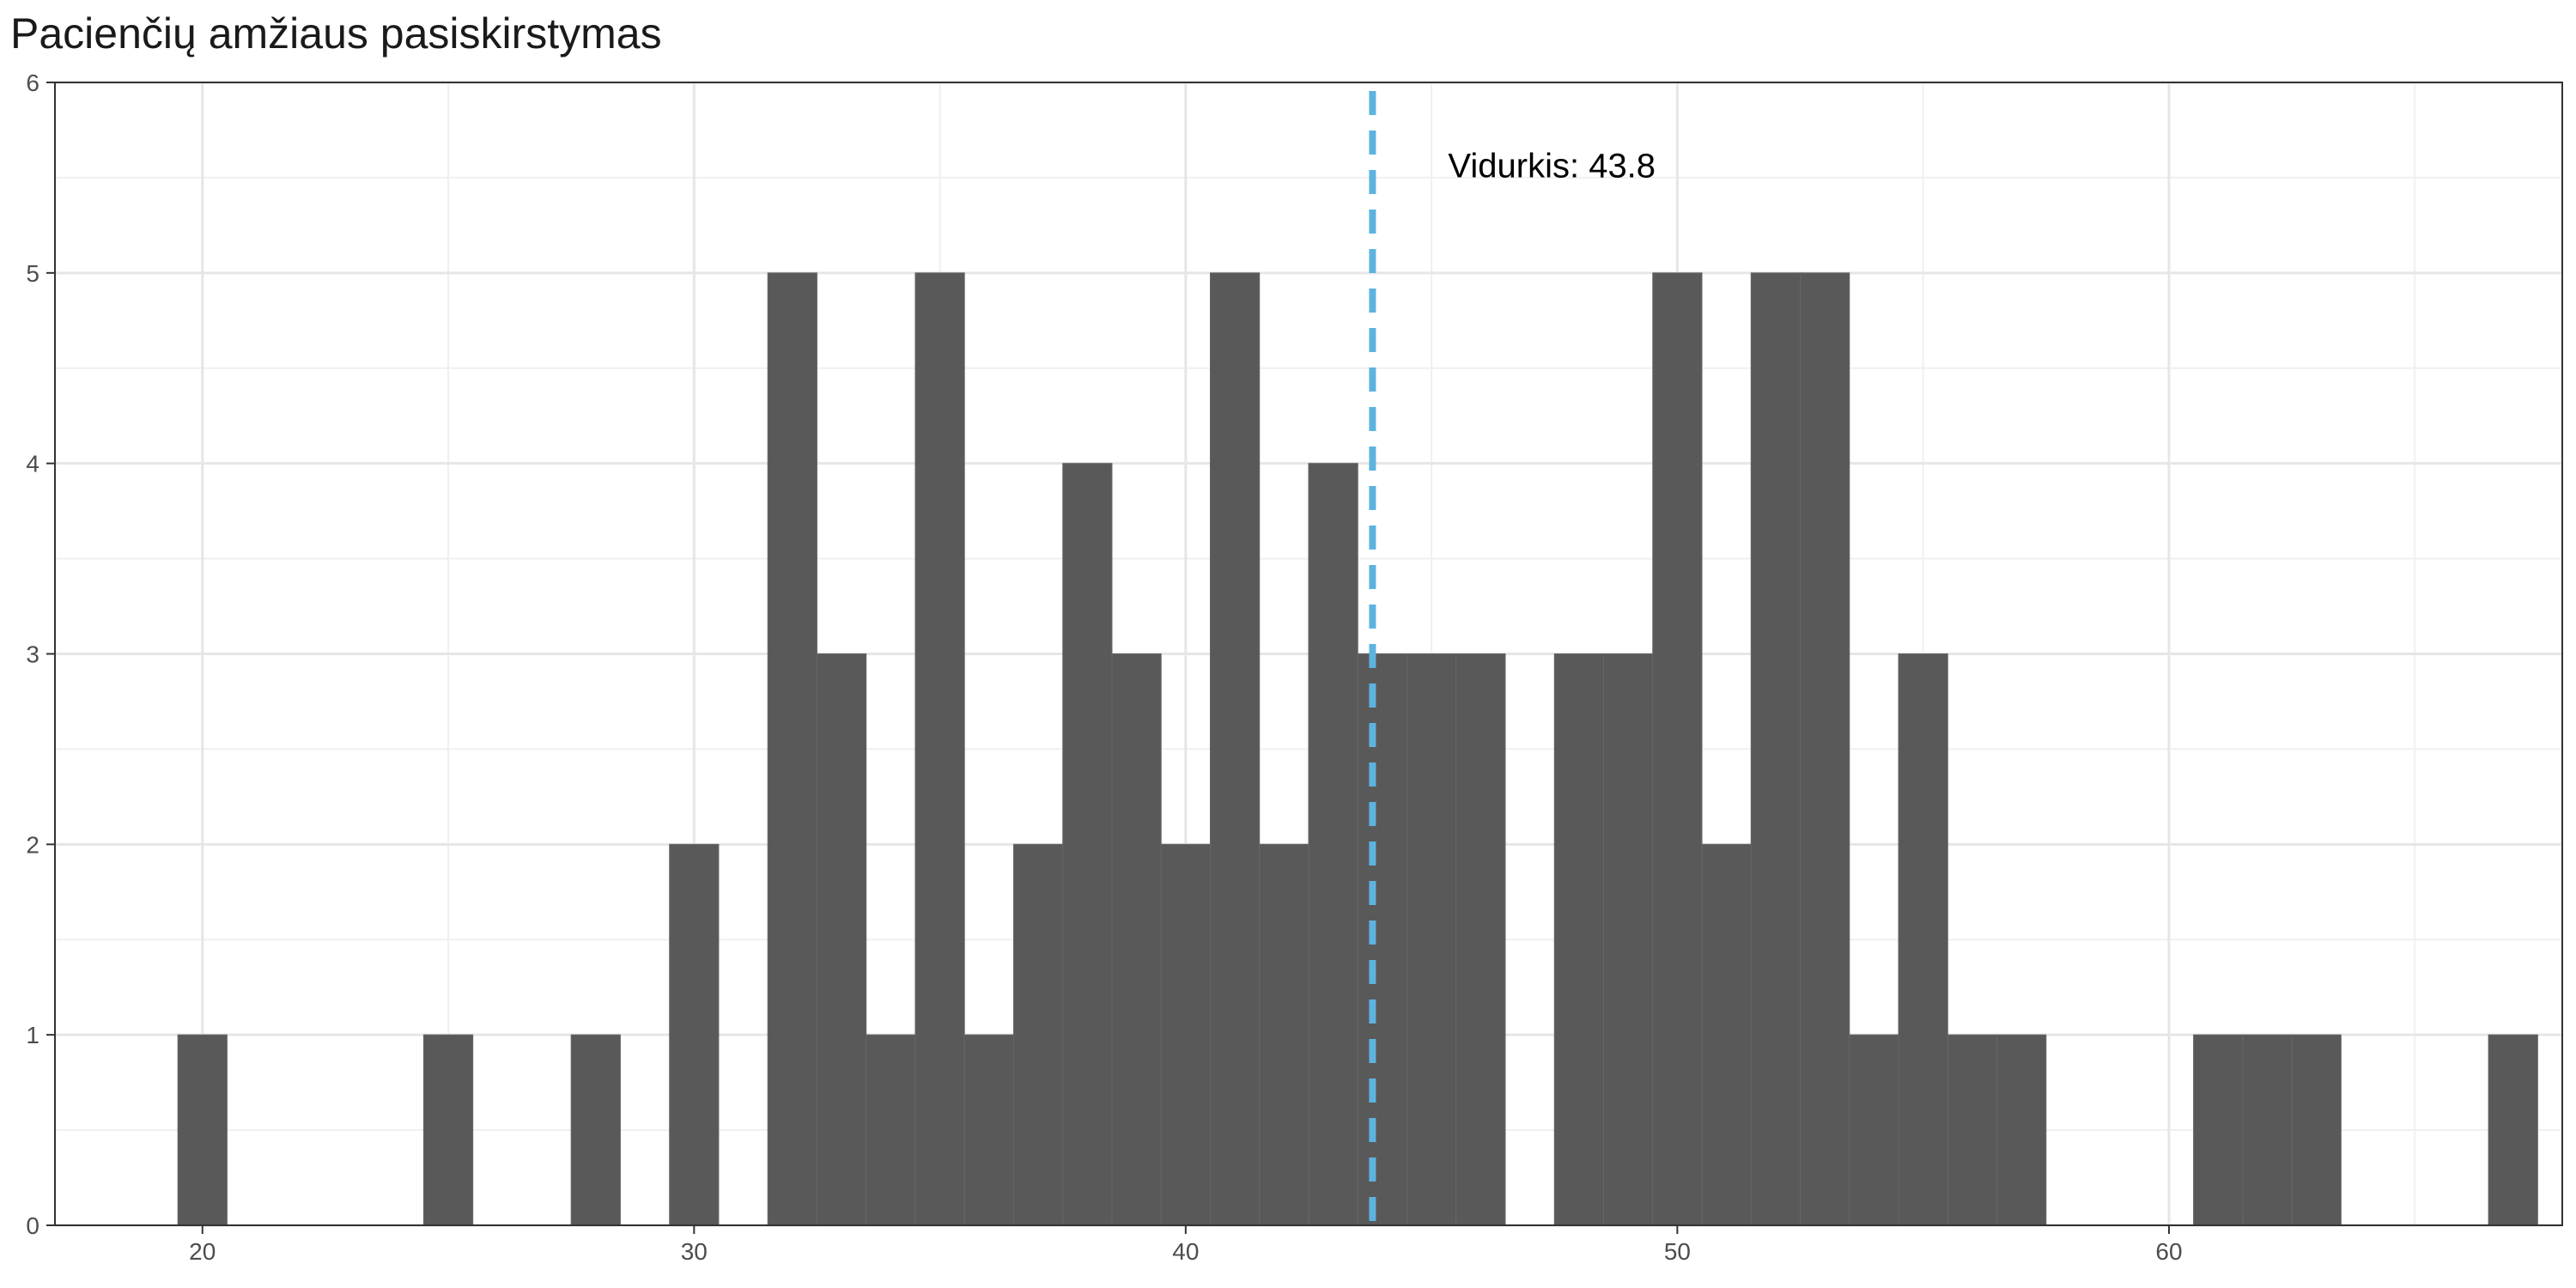  Describe the element at coordinates (1513, 658) in the screenshot. I see `mean-line-group: Vidurkis: 43.8` at that location.